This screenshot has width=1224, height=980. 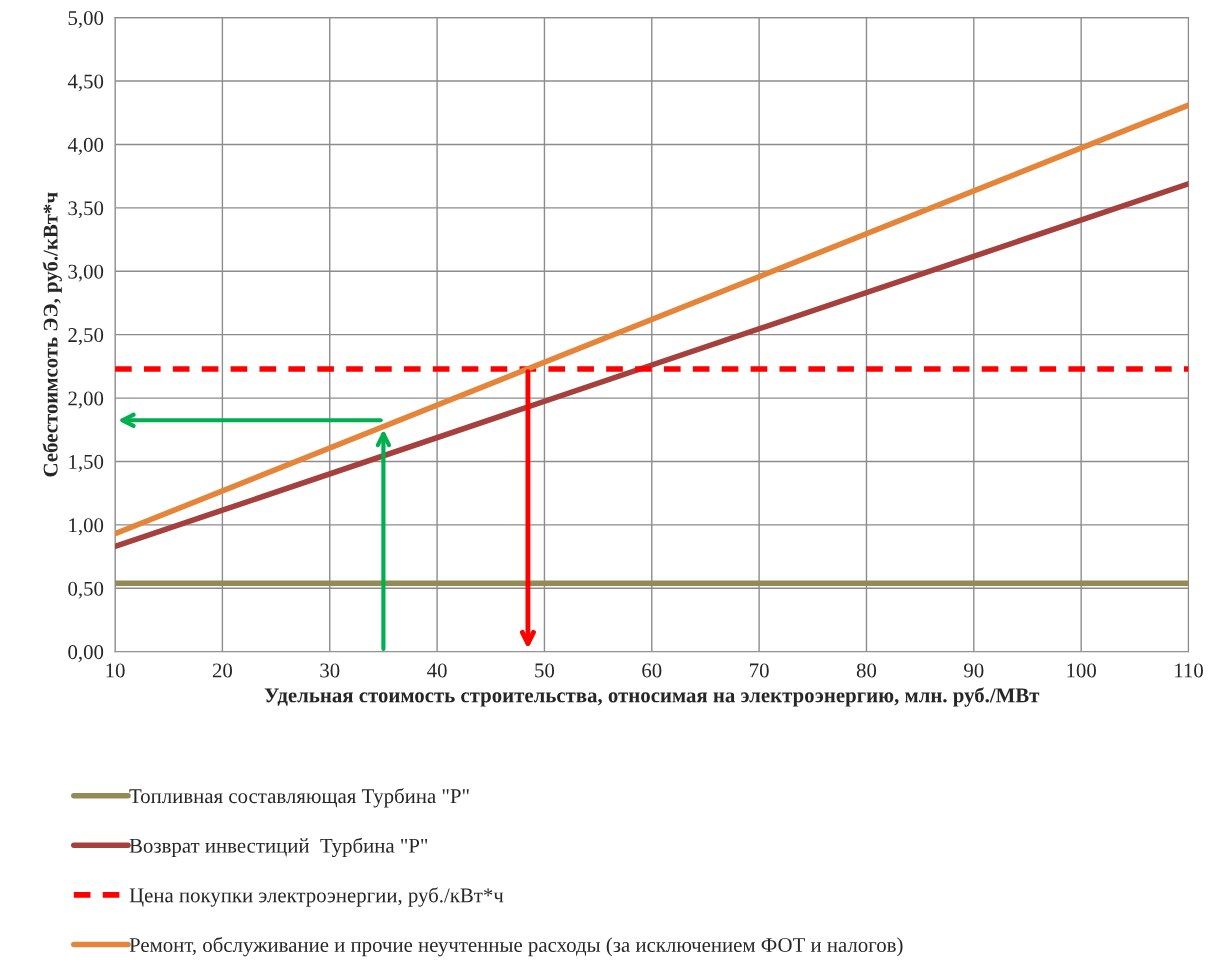 What do you see at coordinates (516, 946) in the screenshot?
I see `legend-label: Ремонт, обслуживание и прочие неучтенные расходы (за исключением ФОТ и налогов)` at bounding box center [516, 946].